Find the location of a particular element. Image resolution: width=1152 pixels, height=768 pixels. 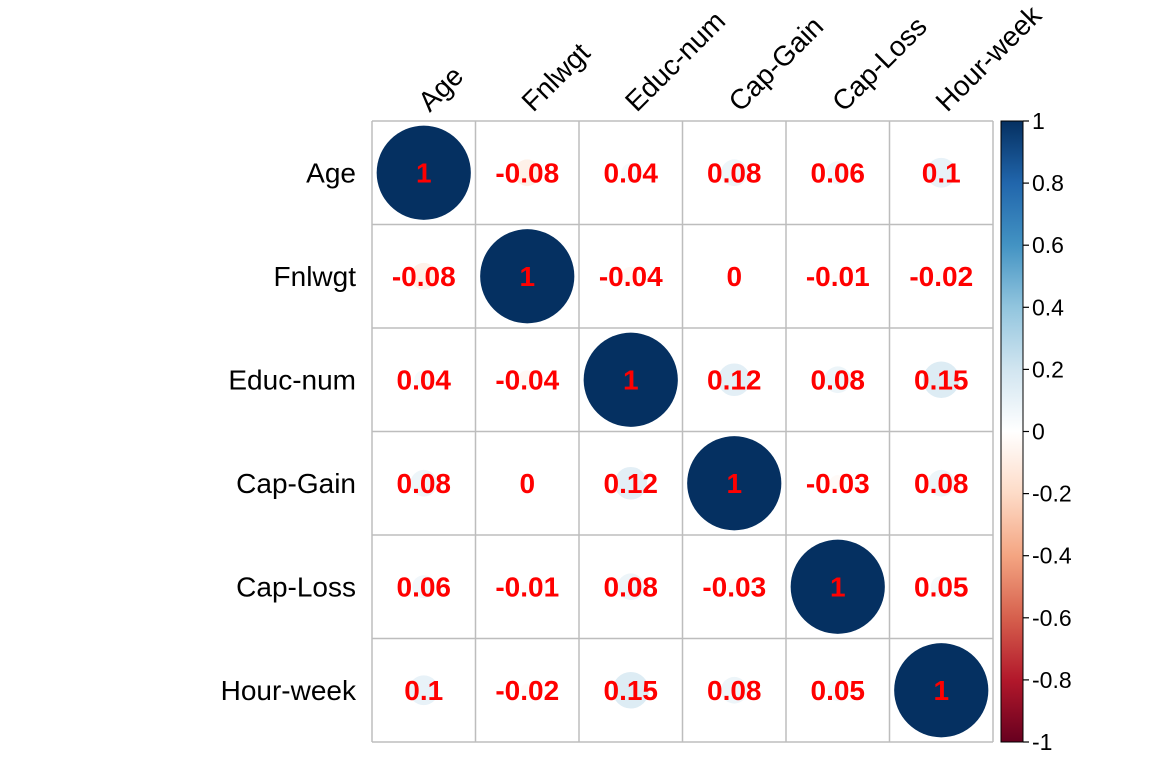

corr-circle-hour-week-cap-gain is located at coordinates (734, 690).